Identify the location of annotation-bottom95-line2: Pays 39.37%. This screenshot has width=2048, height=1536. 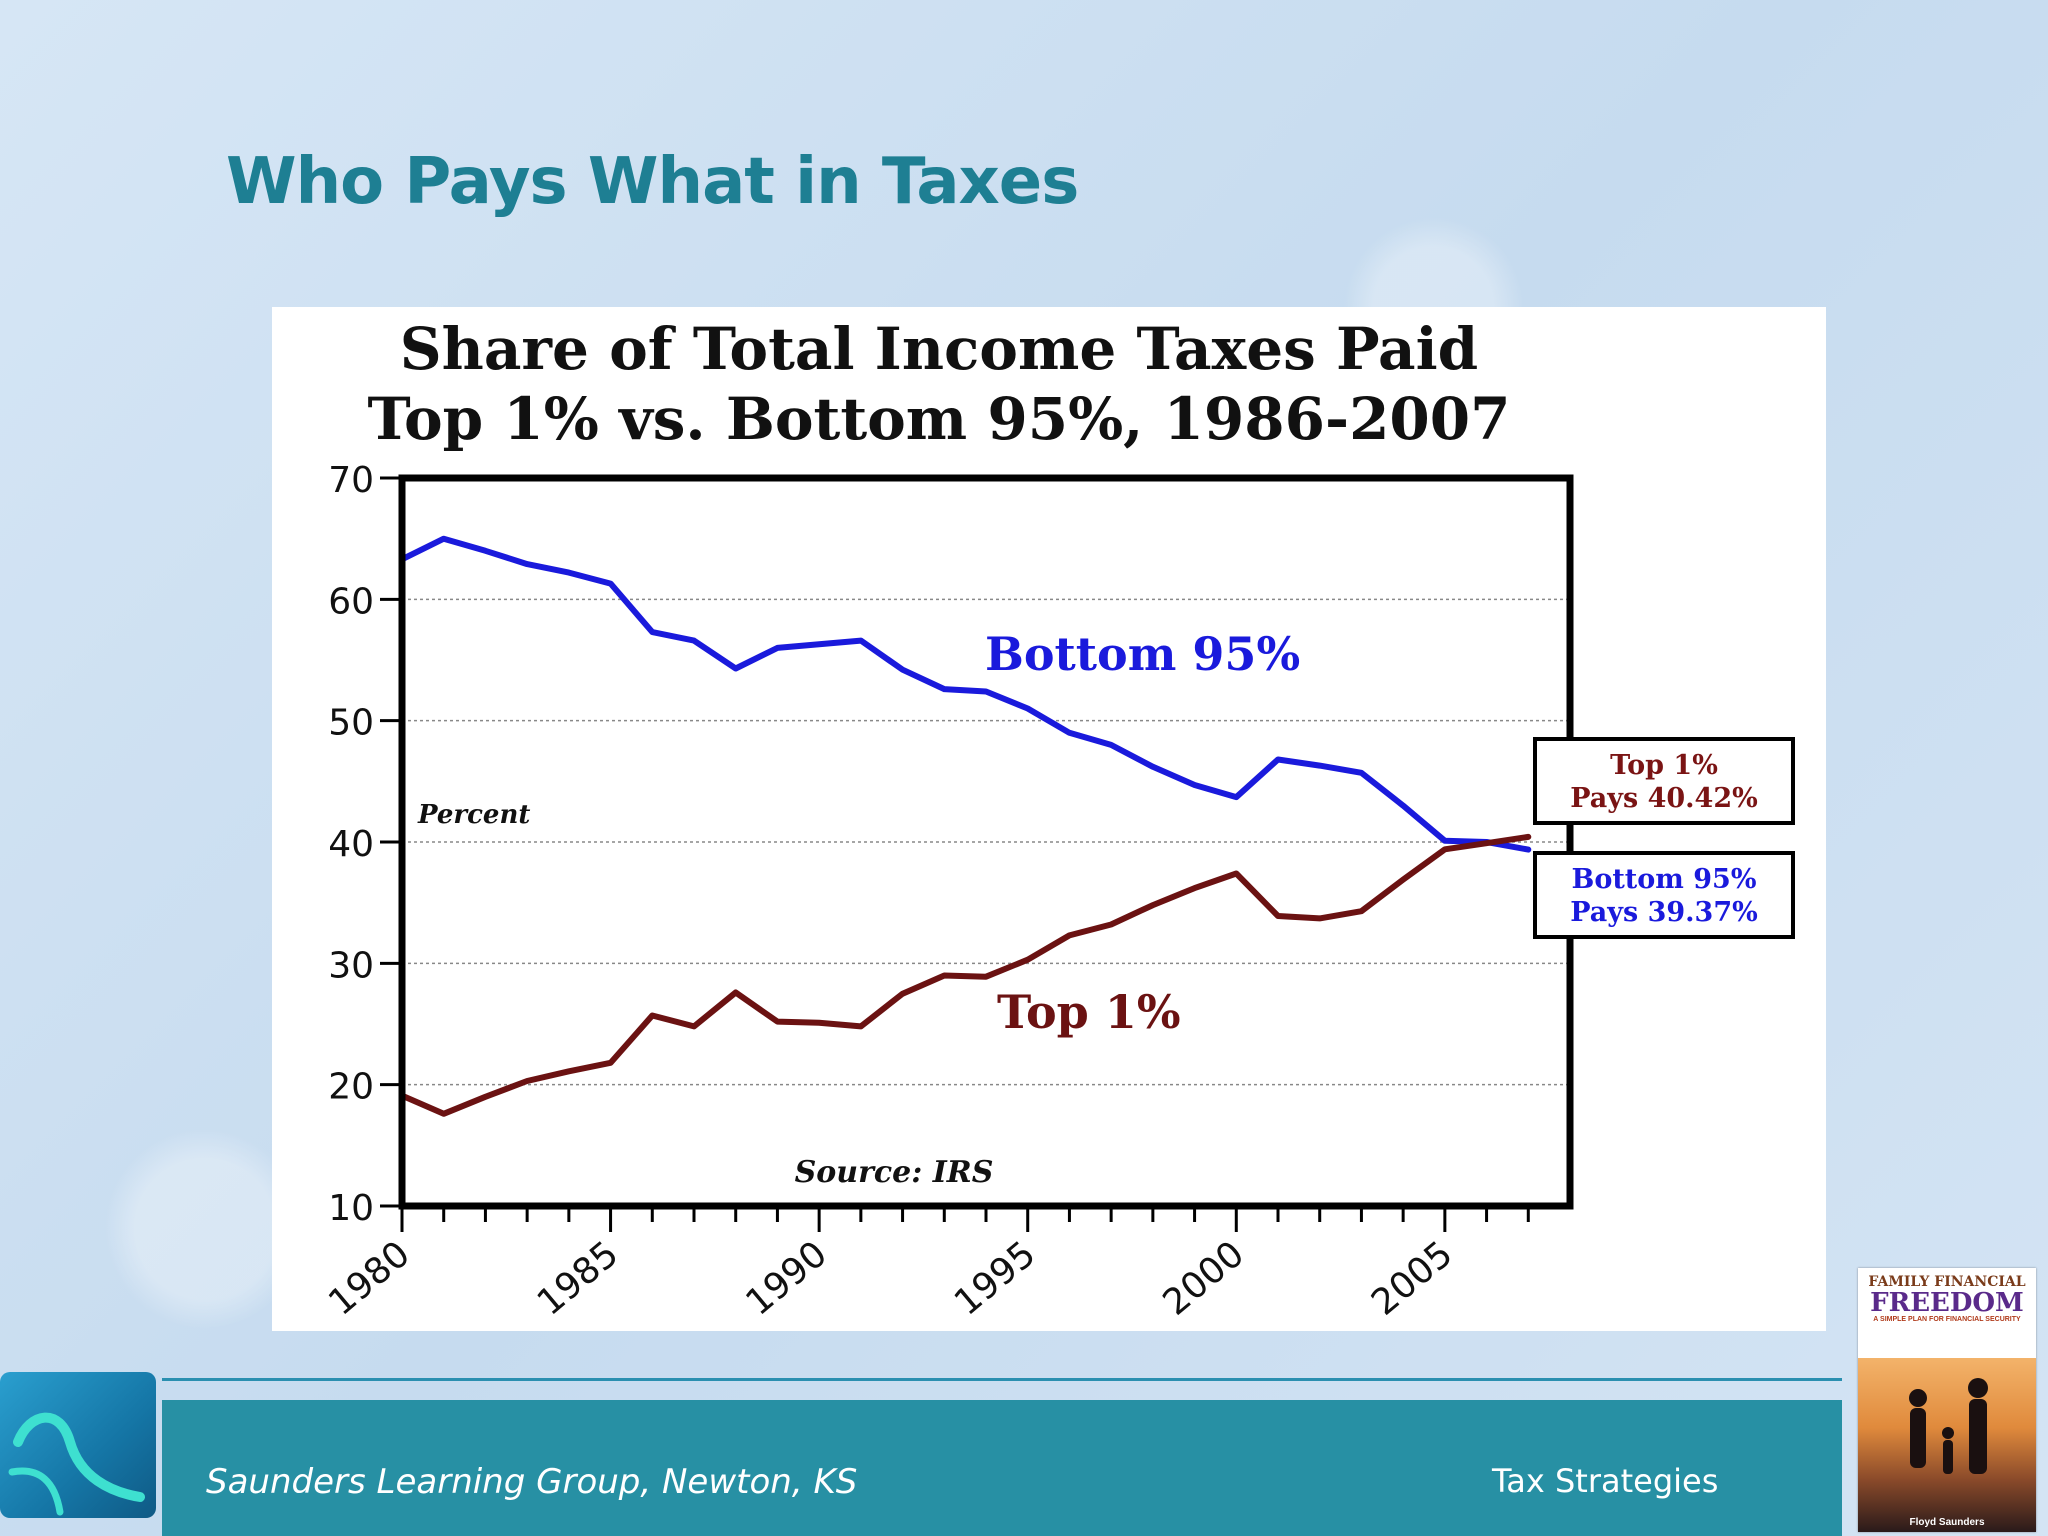
(1664, 912).